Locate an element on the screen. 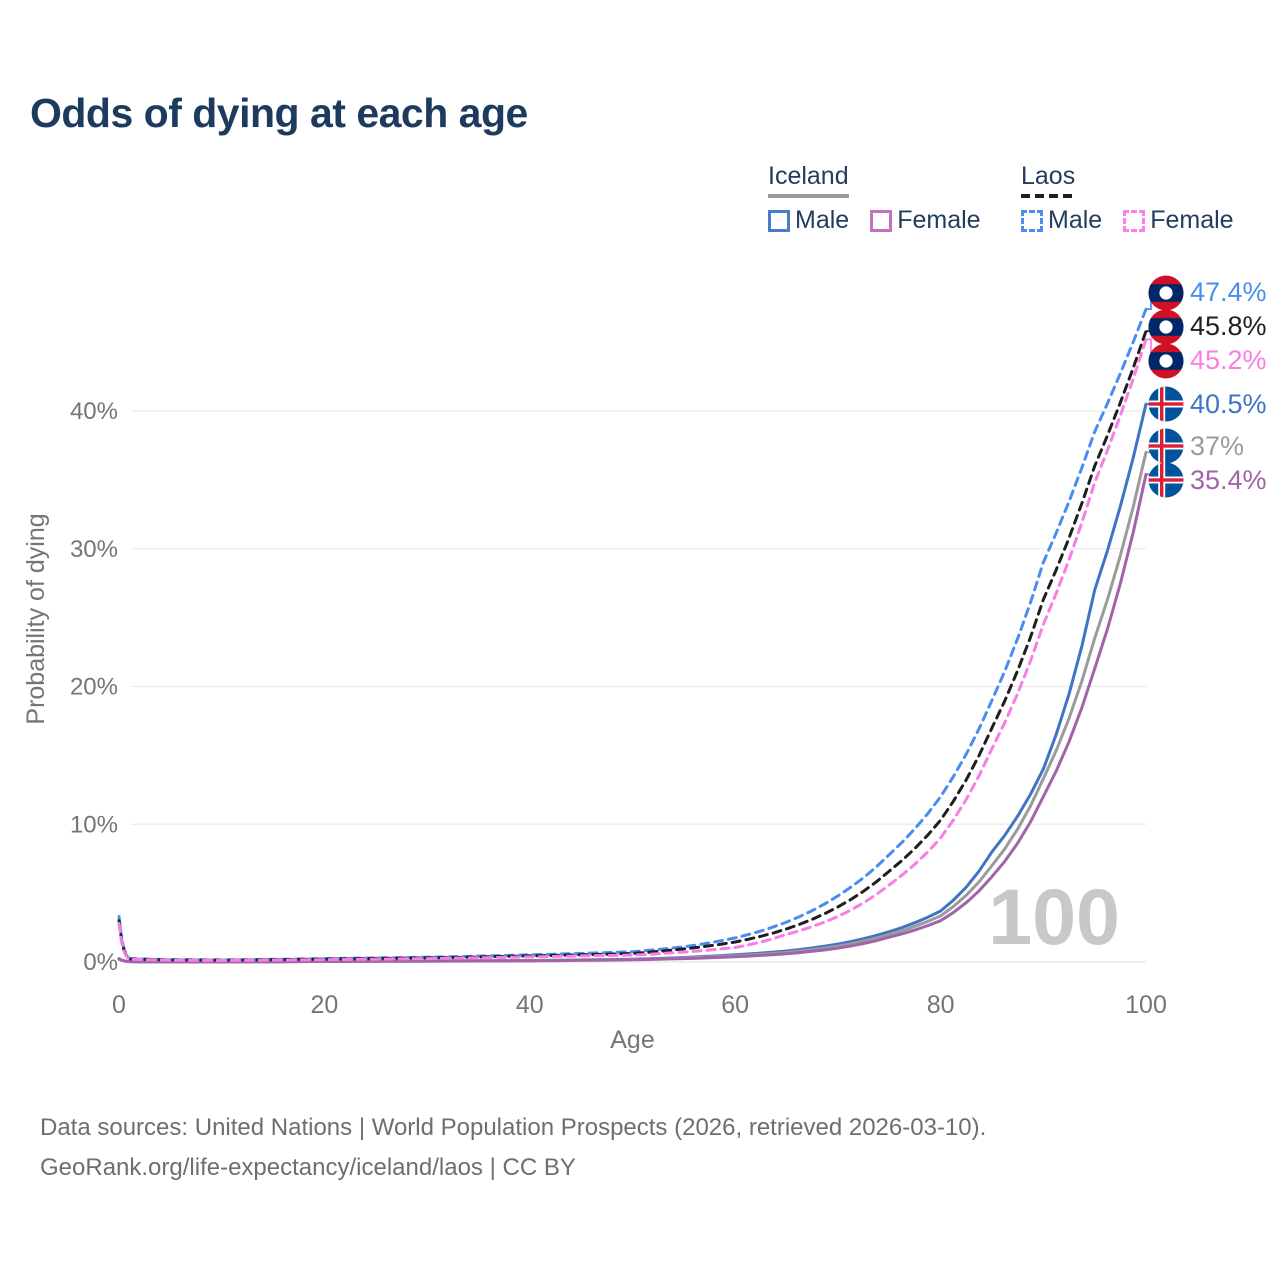  hover-age-indicator: 100 is located at coordinates (1054, 916).